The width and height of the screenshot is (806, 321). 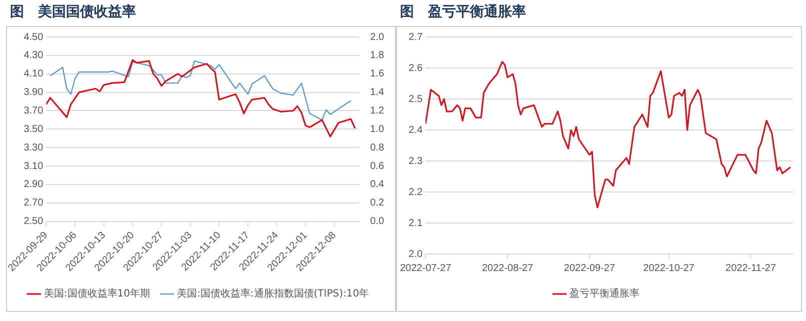 What do you see at coordinates (426, 268) in the screenshot?
I see `x-tick-label: 2022-07-27` at bounding box center [426, 268].